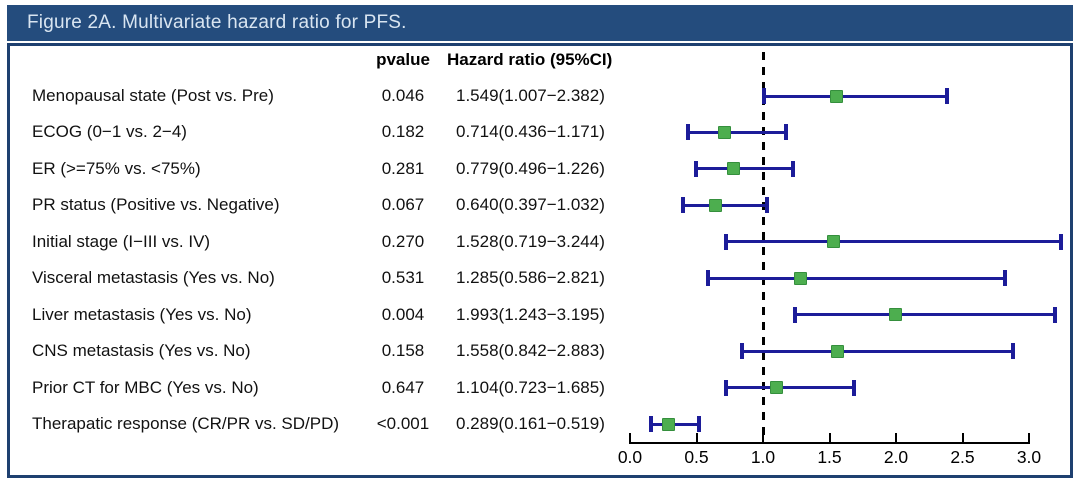  What do you see at coordinates (530, 424) in the screenshot?
I see `row-hr-text: 0.289(0.161−0.519)` at bounding box center [530, 424].